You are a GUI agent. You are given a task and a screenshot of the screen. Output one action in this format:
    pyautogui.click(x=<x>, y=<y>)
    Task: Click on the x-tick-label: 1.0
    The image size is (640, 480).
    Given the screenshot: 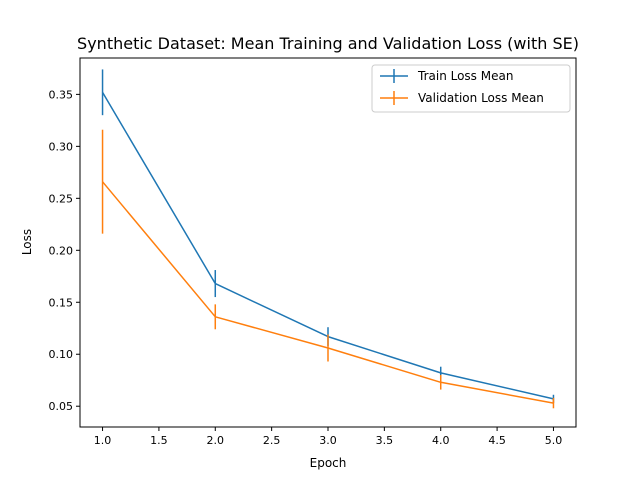 What is the action you would take?
    pyautogui.click(x=103, y=440)
    